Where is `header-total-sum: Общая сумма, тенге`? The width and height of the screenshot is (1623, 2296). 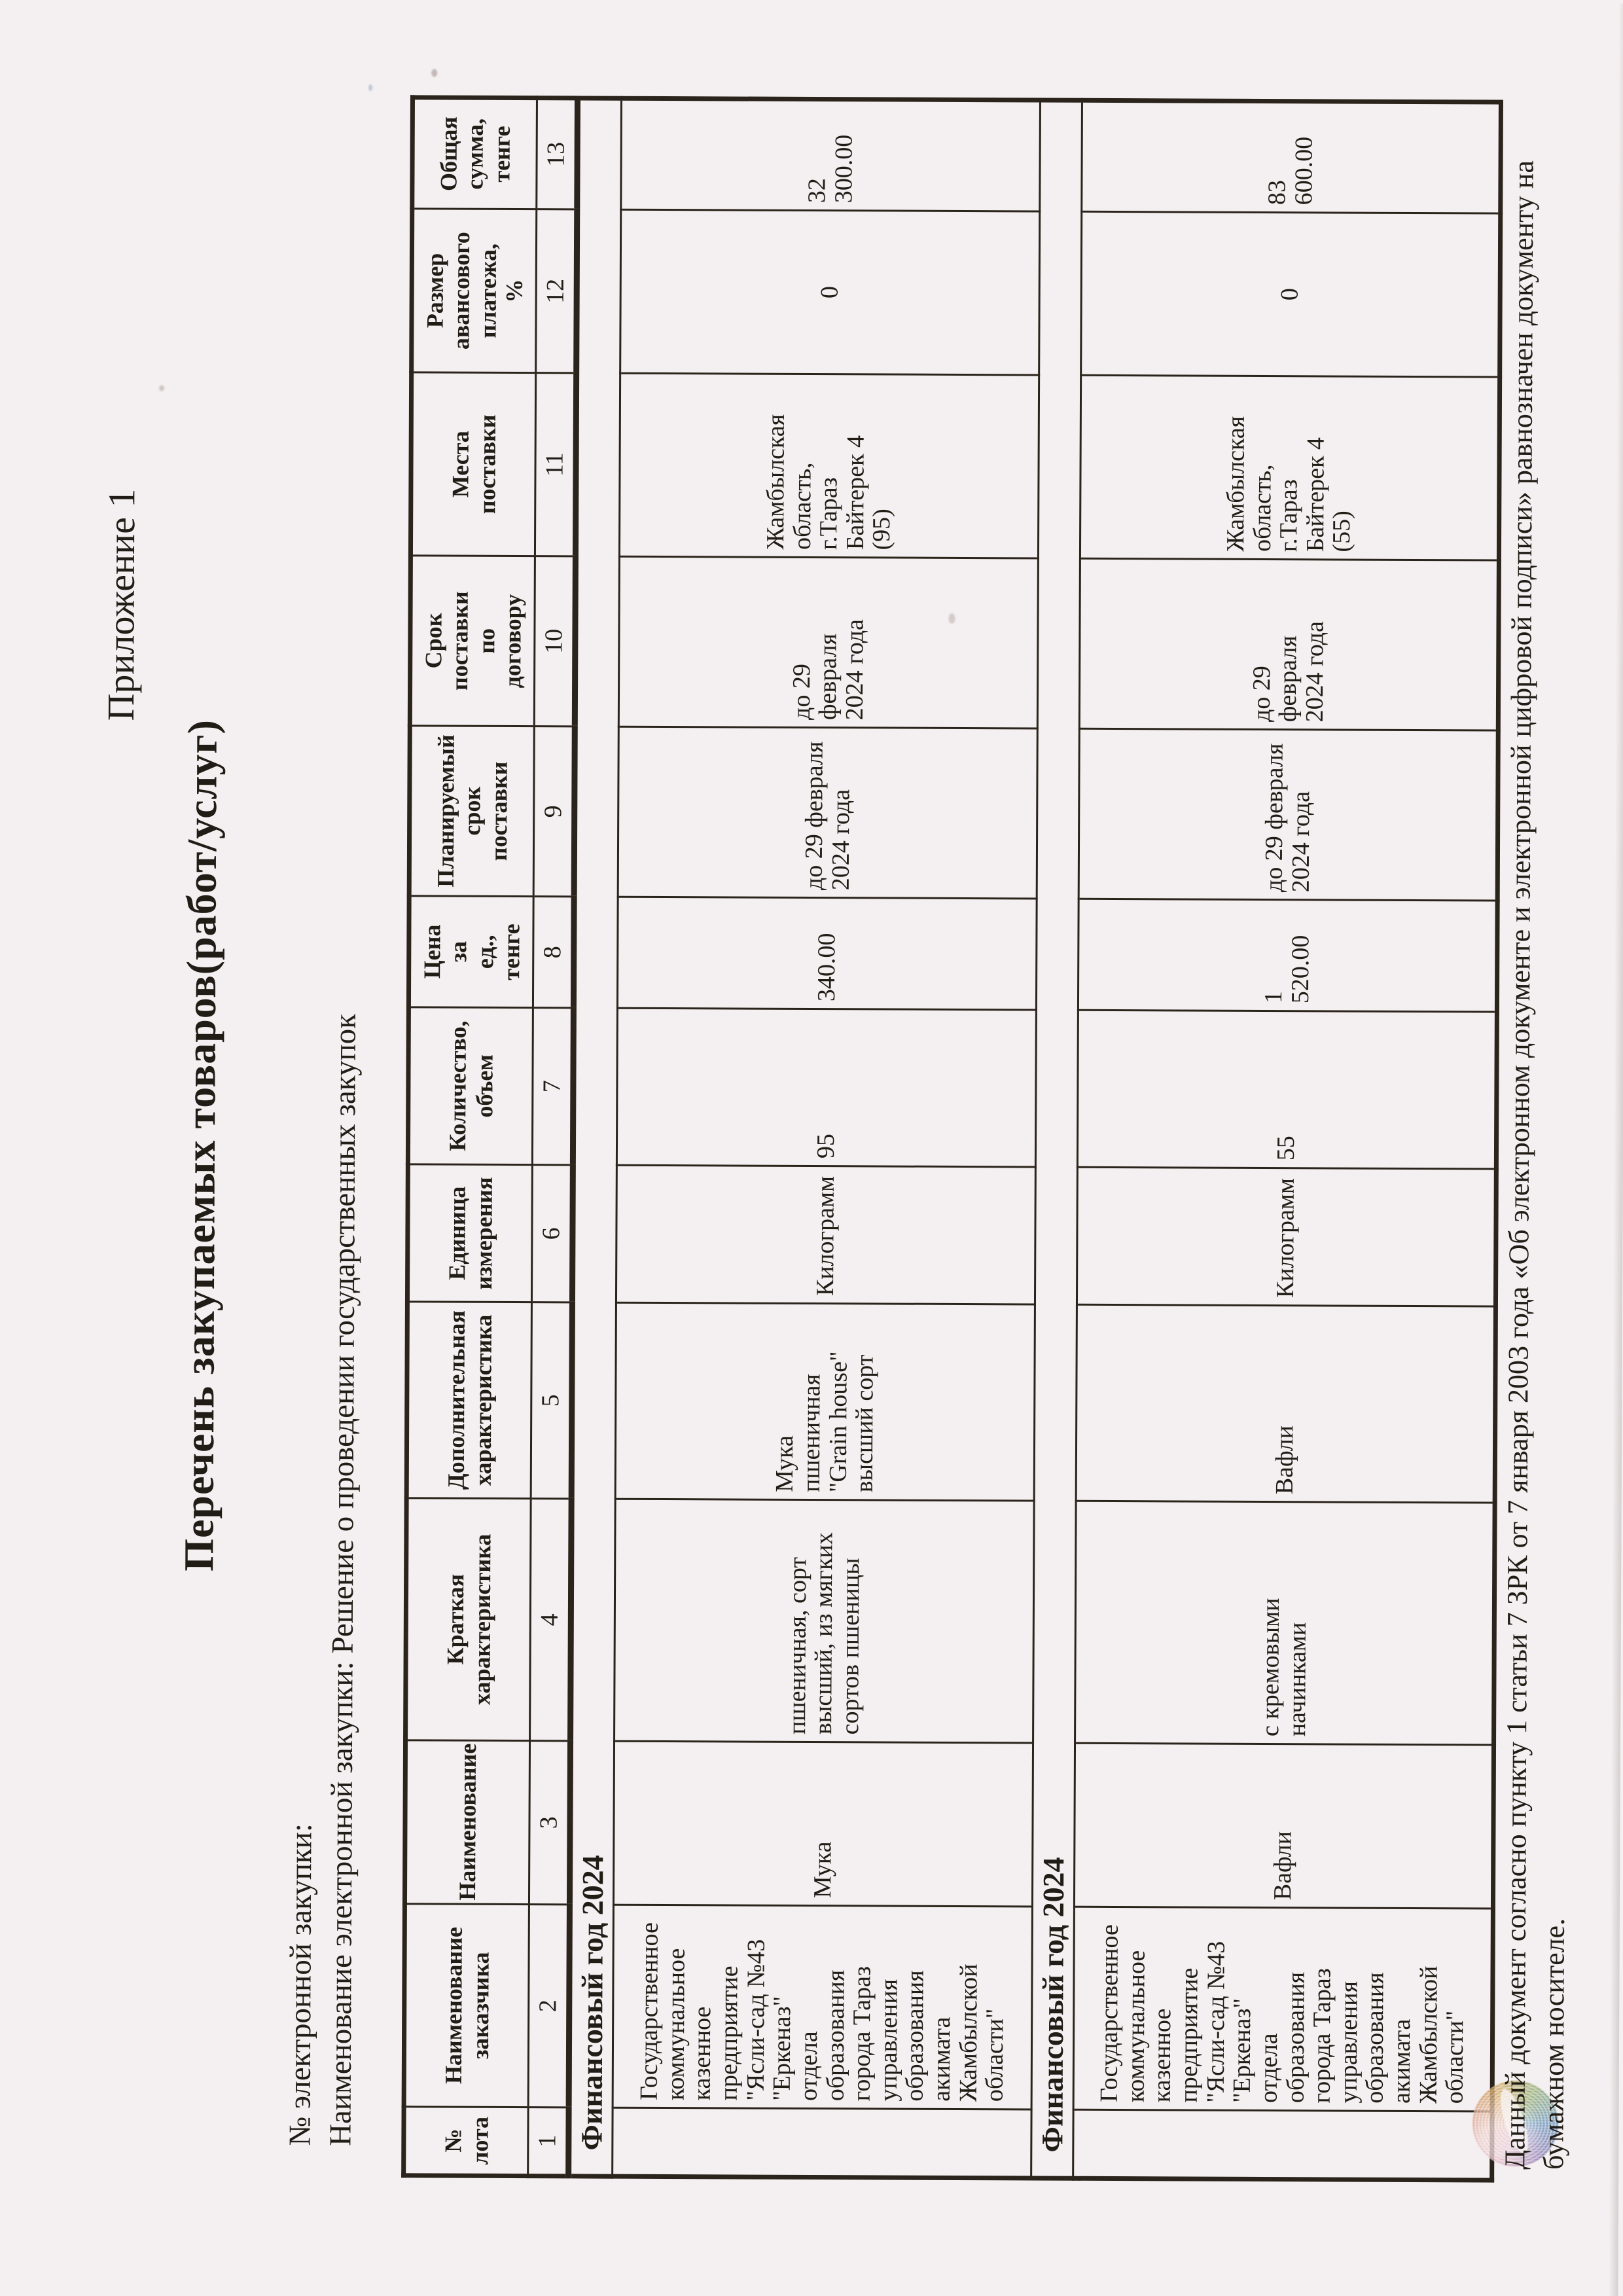 header-total-sum: Общая сумма, тенге is located at coordinates (474, 153).